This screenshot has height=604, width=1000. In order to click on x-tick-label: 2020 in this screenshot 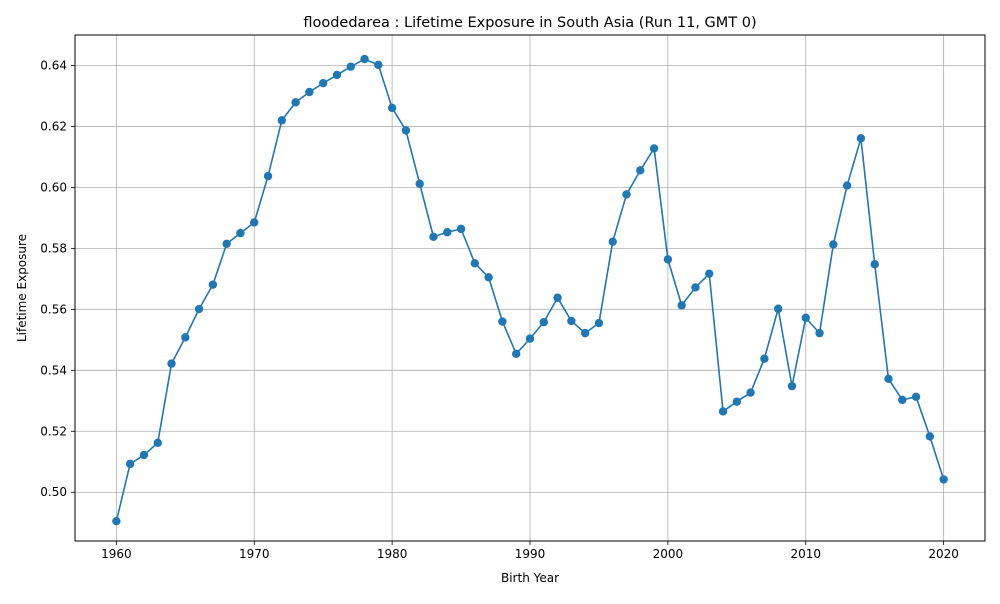, I will do `click(943, 554)`.